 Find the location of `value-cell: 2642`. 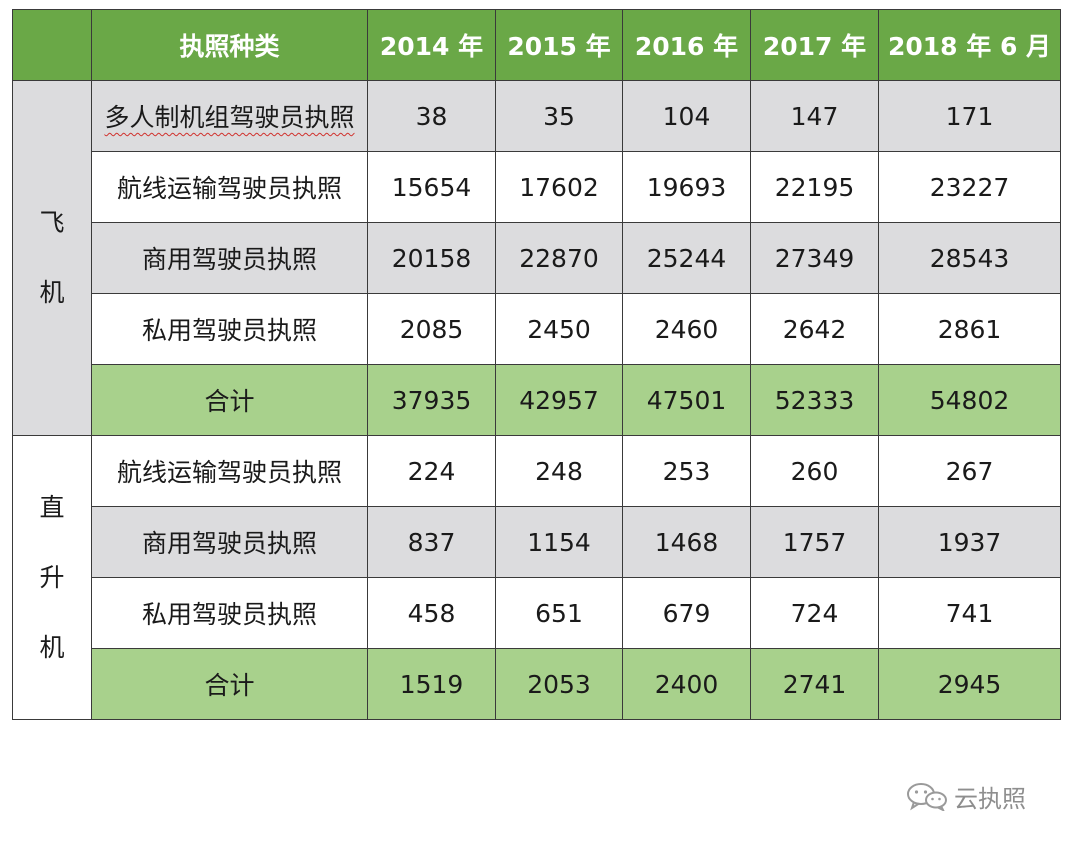

value-cell: 2642 is located at coordinates (814, 329).